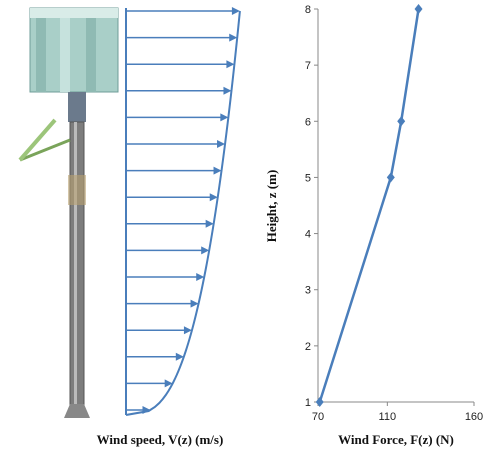 Image resolution: width=490 pixels, height=458 pixels. I want to click on hub, so click(77, 107).